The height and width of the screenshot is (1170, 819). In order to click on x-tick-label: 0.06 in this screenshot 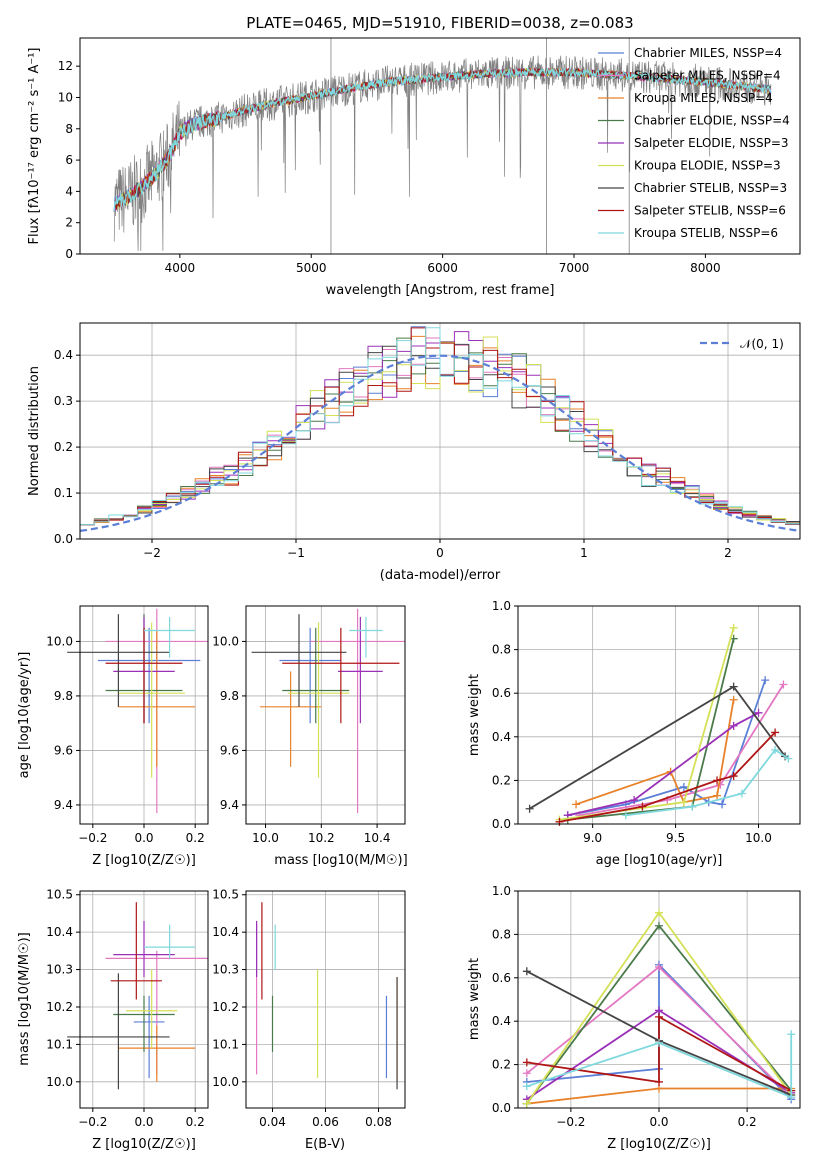, I will do `click(325, 1122)`.